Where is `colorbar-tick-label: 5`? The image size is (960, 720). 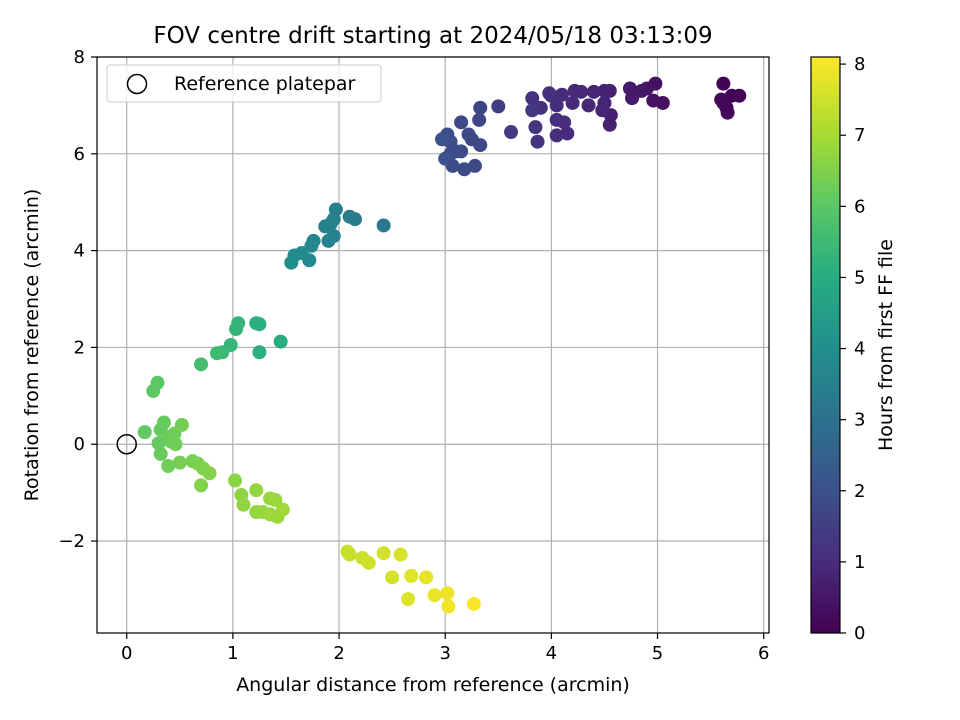
colorbar-tick-label: 5 is located at coordinates (859, 277).